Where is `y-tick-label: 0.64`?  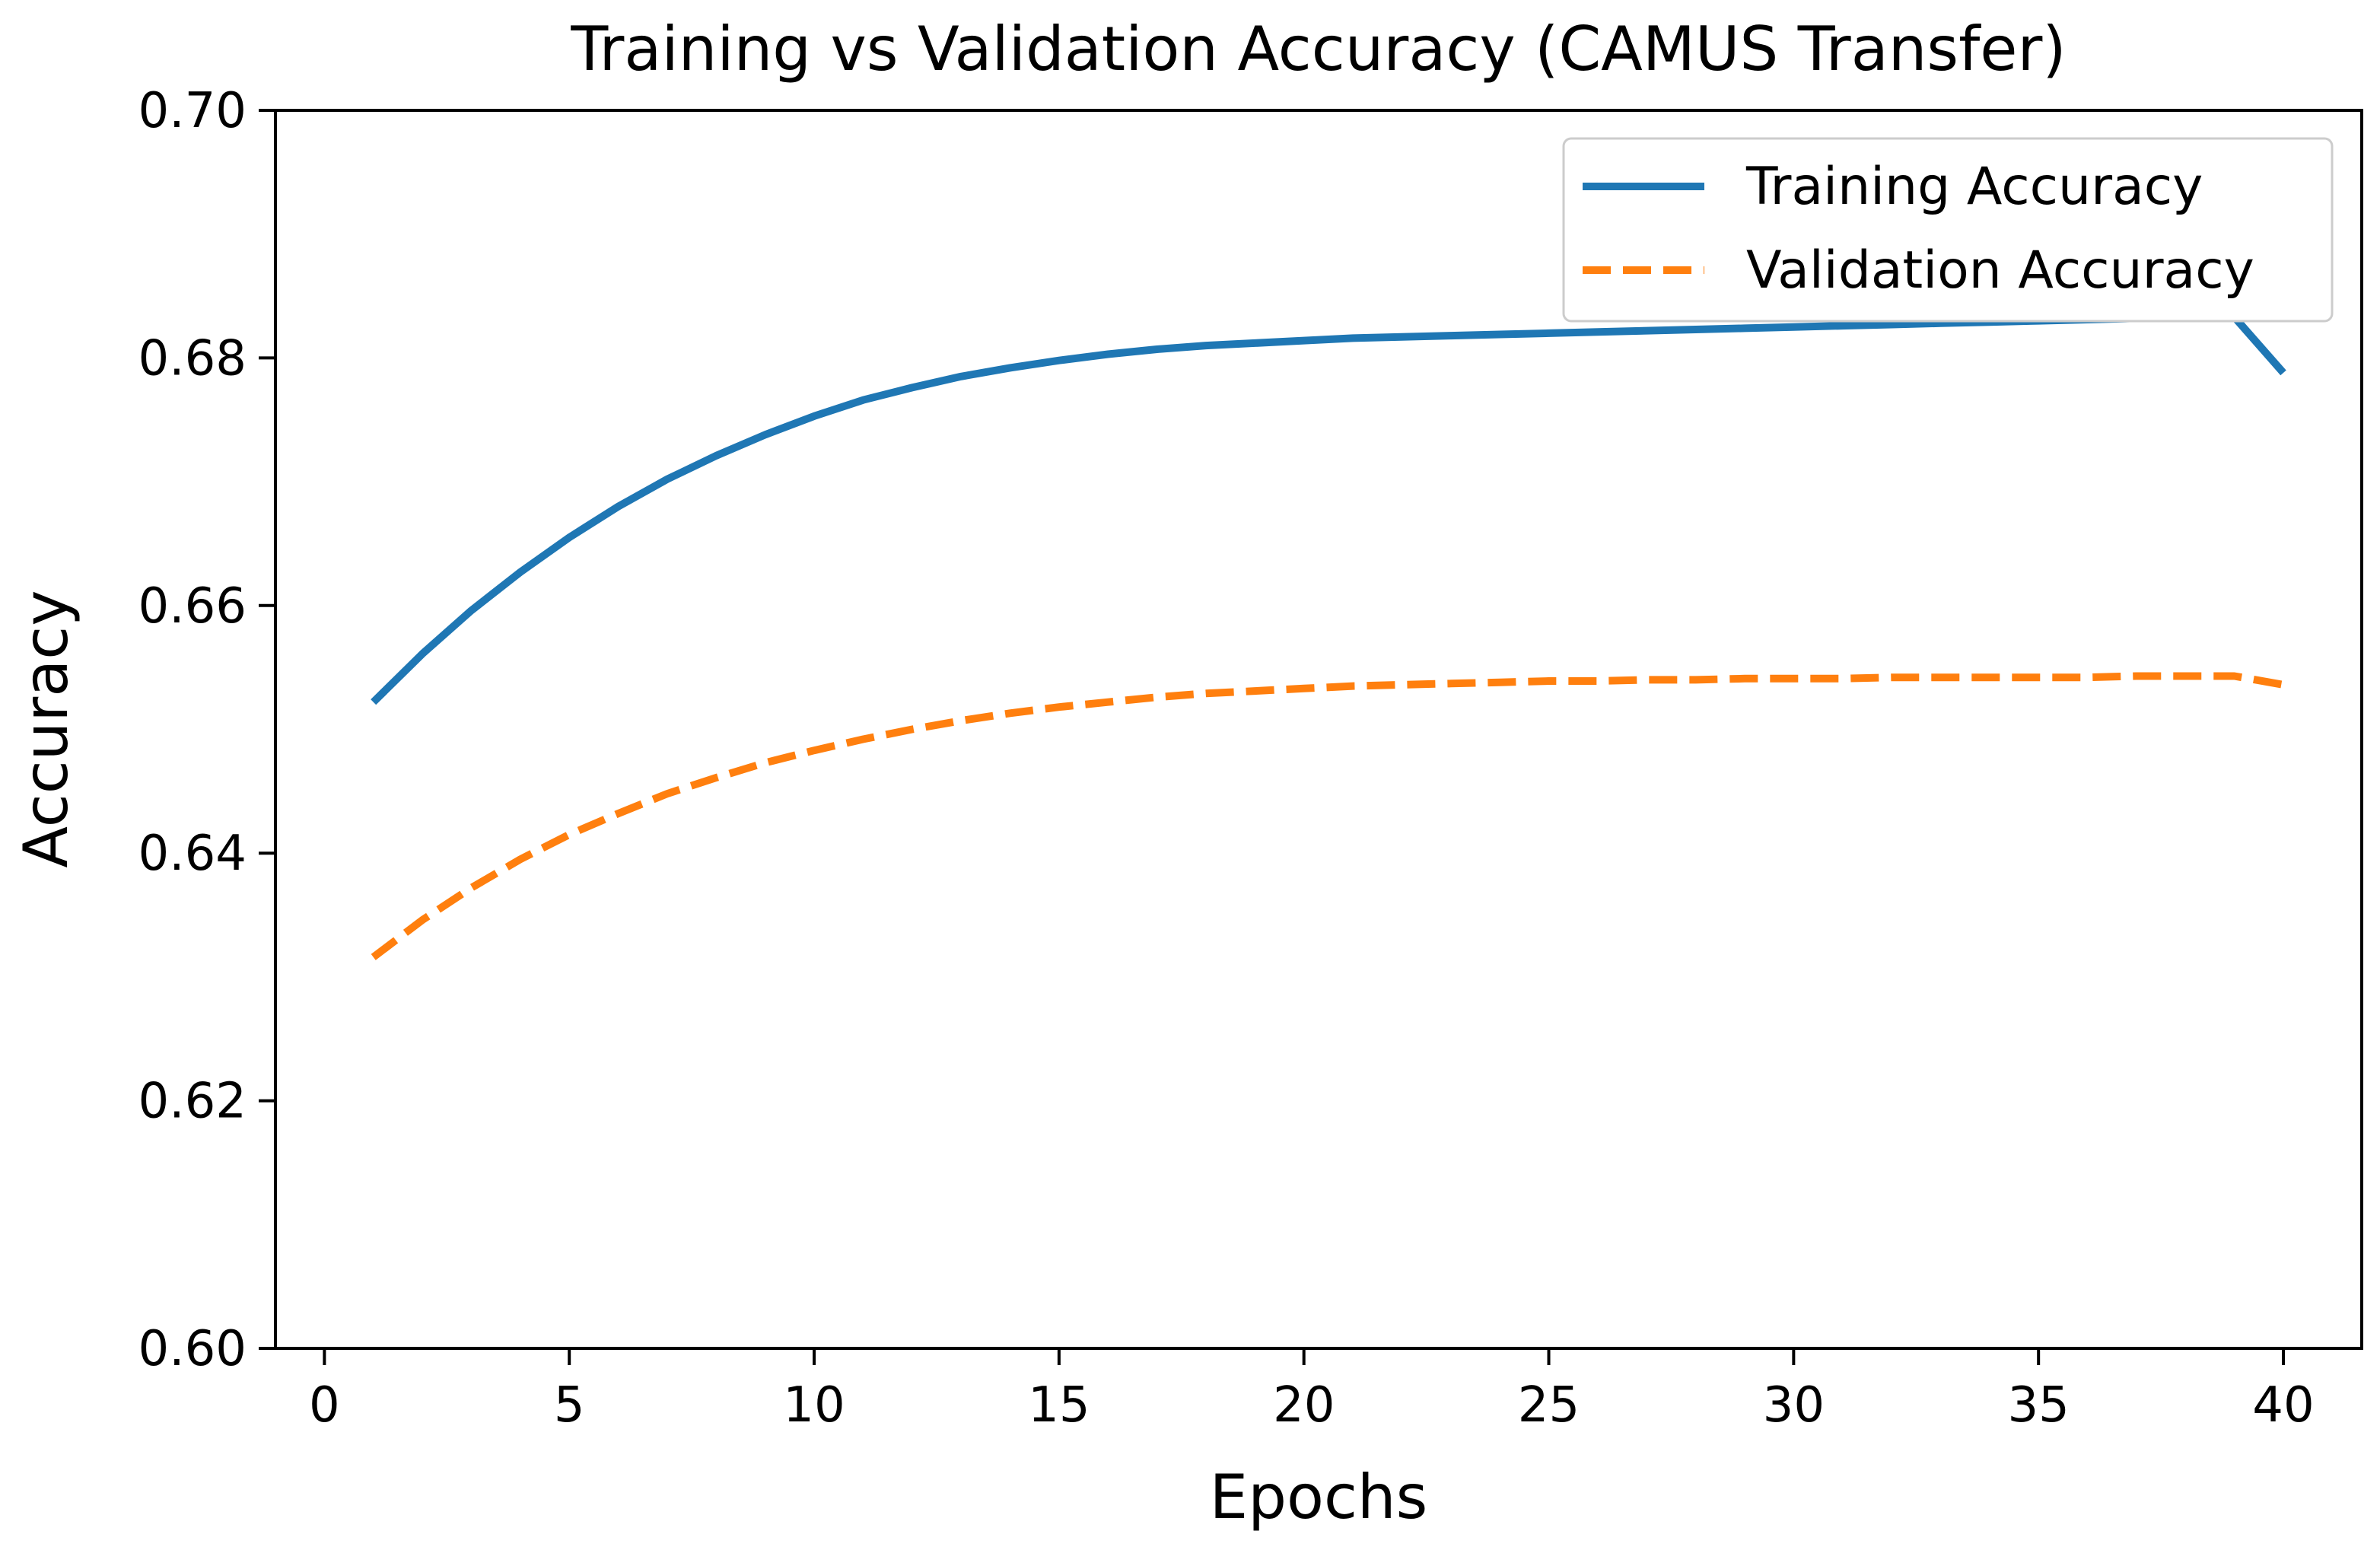
y-tick-label: 0.64 is located at coordinates (192, 854).